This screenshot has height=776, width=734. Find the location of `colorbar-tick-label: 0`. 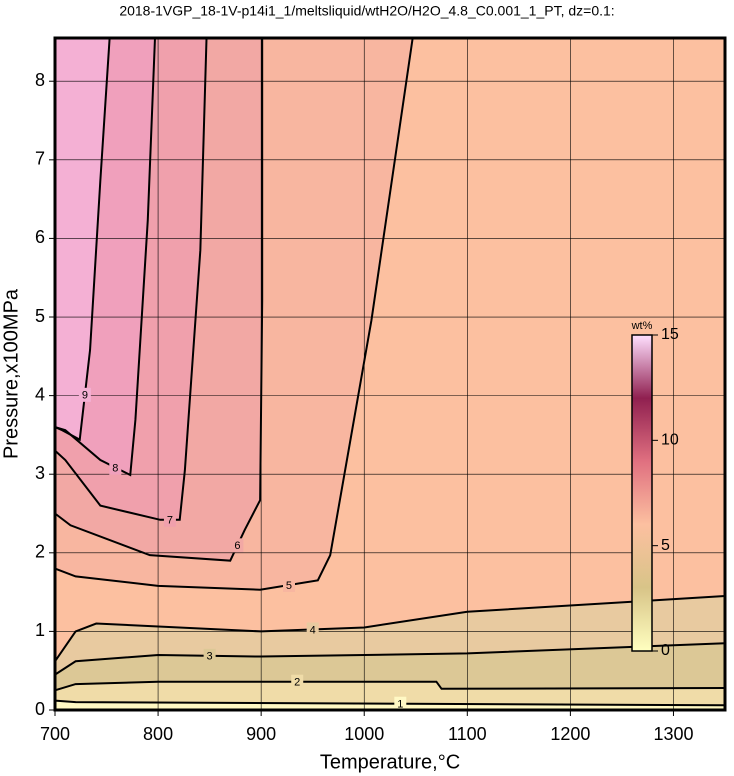

colorbar-tick-label: 0 is located at coordinates (665, 650).